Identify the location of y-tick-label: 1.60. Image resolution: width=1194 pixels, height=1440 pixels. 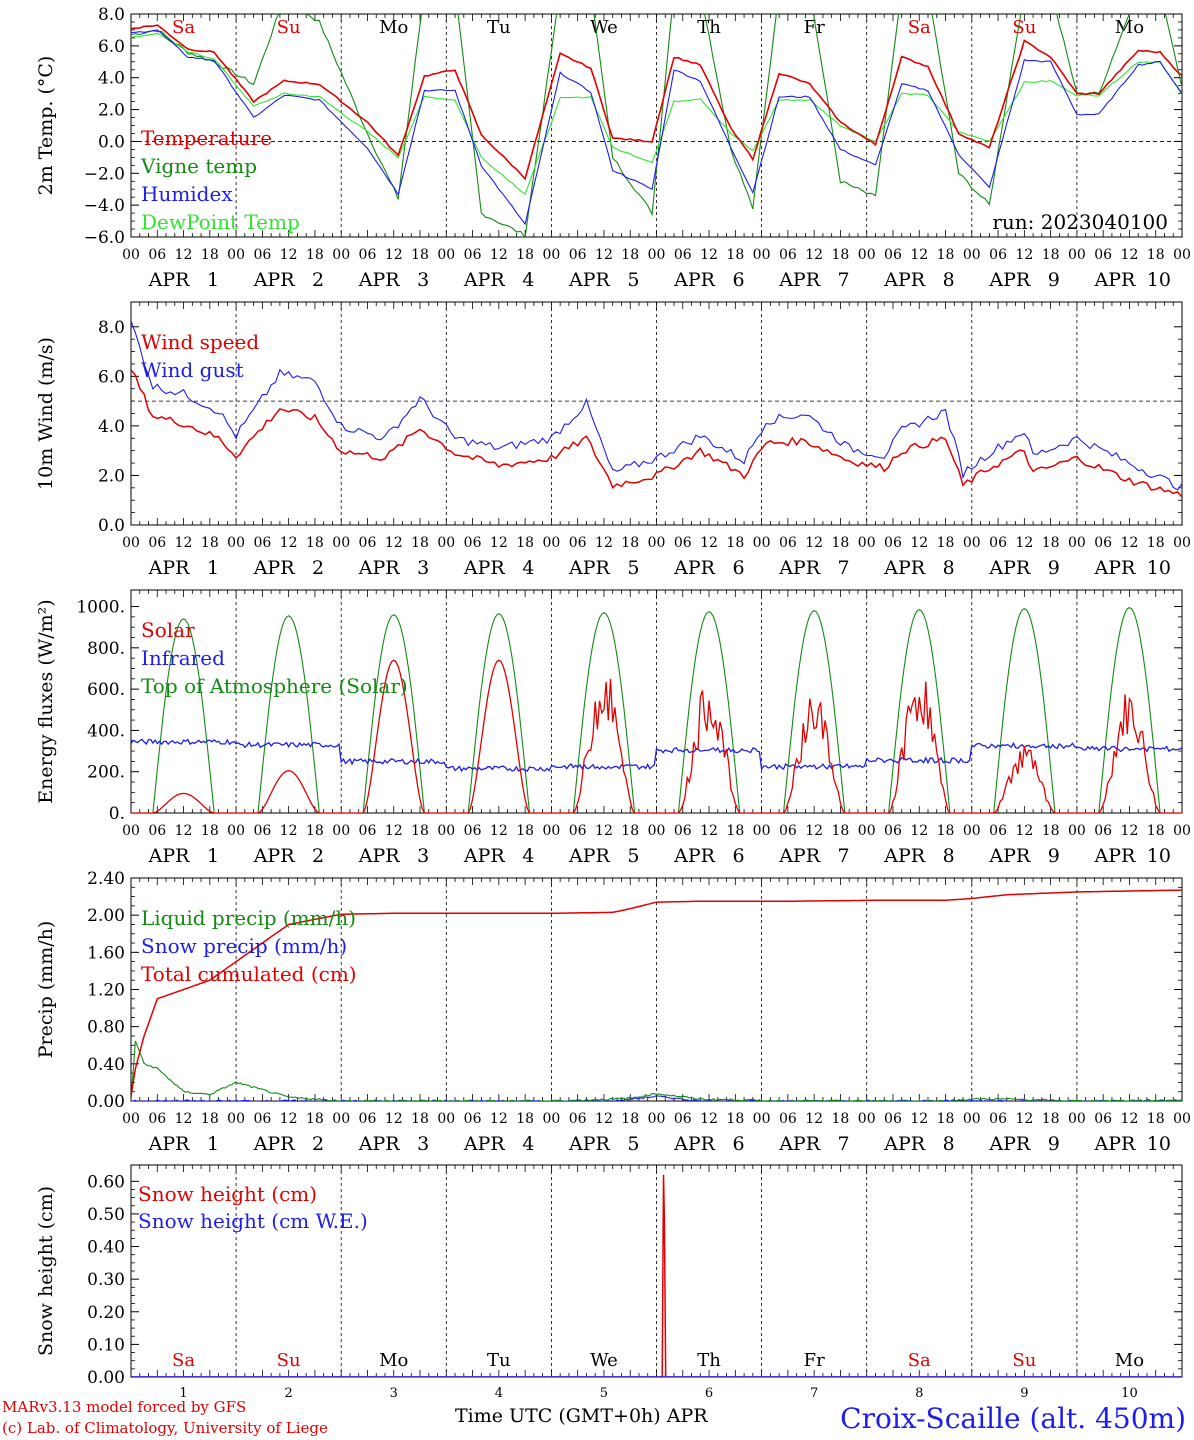
(106, 953).